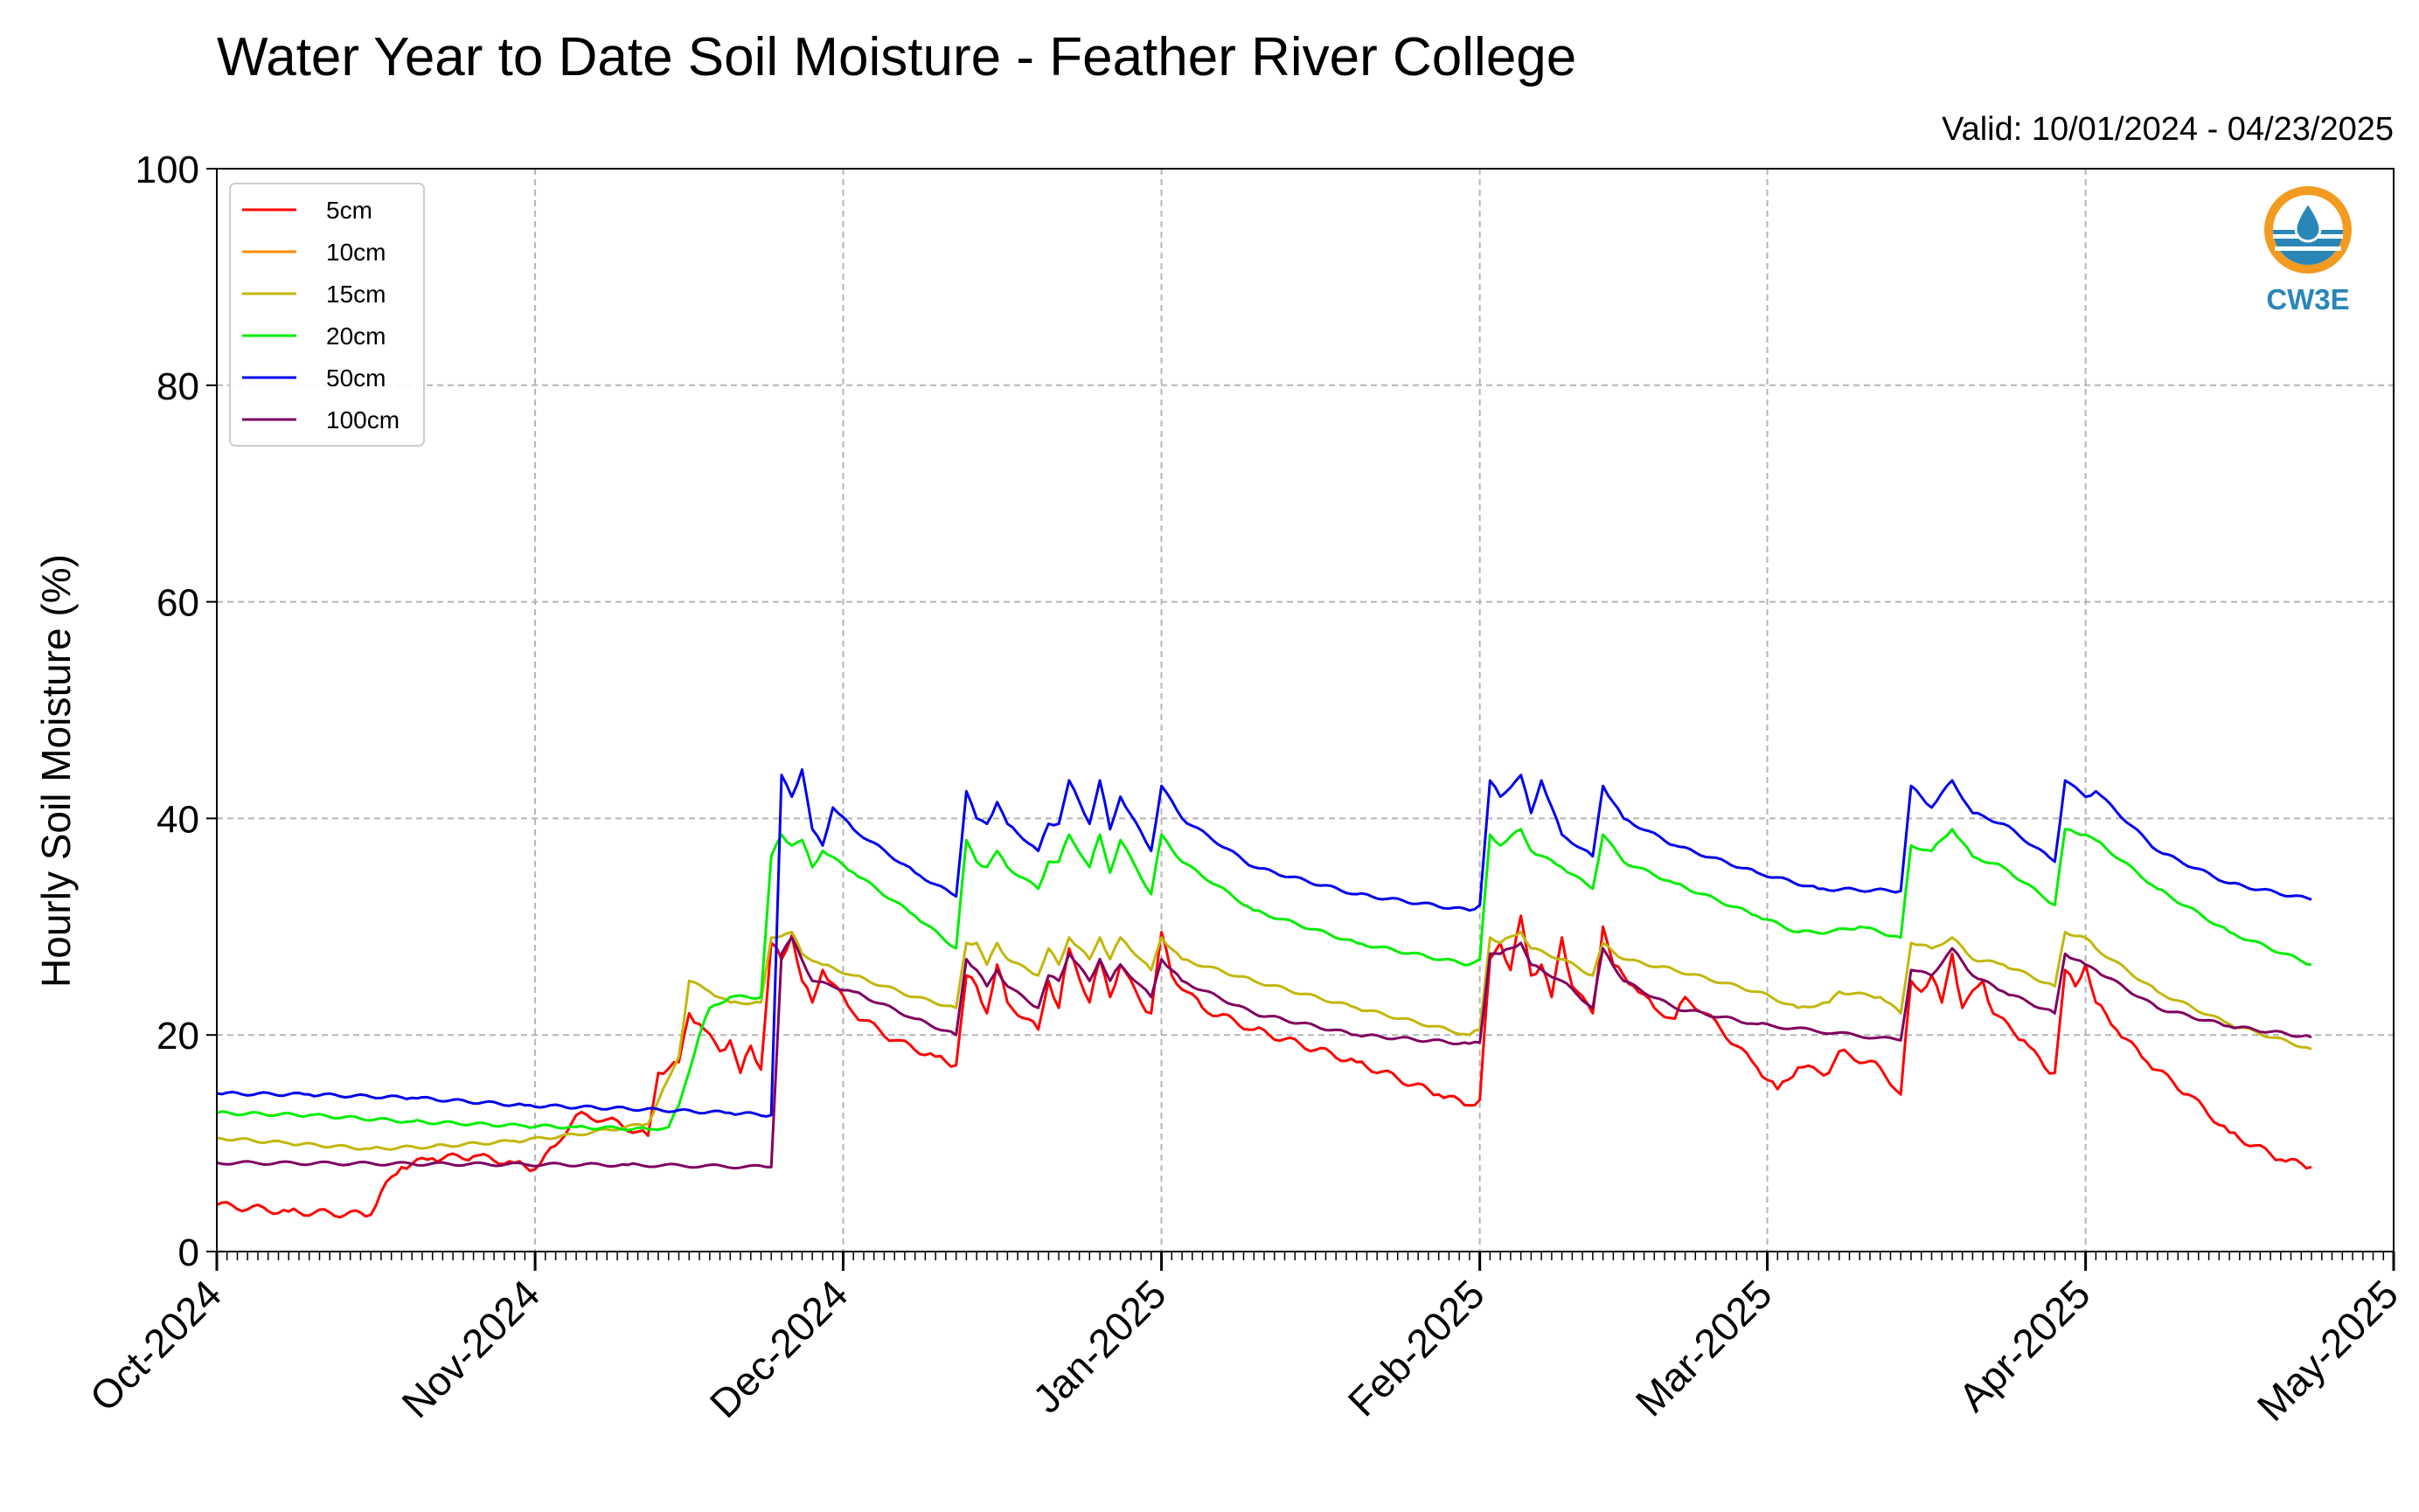 The image size is (2419, 1512). I want to click on legend-label: 5cm, so click(349, 210).